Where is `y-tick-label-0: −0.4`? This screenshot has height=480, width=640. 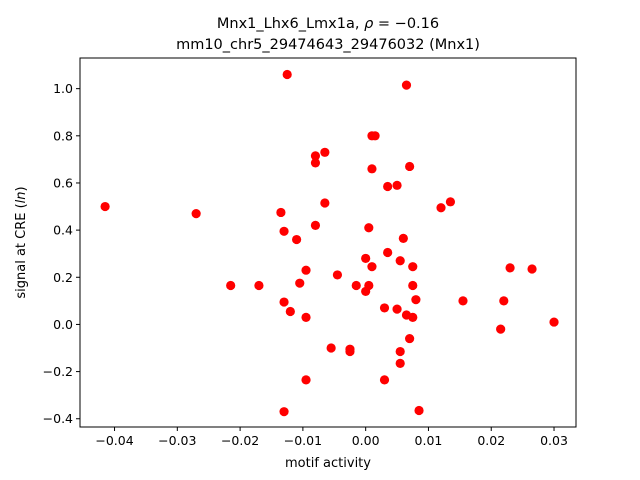
y-tick-label-0: −0.4 is located at coordinates (58, 418).